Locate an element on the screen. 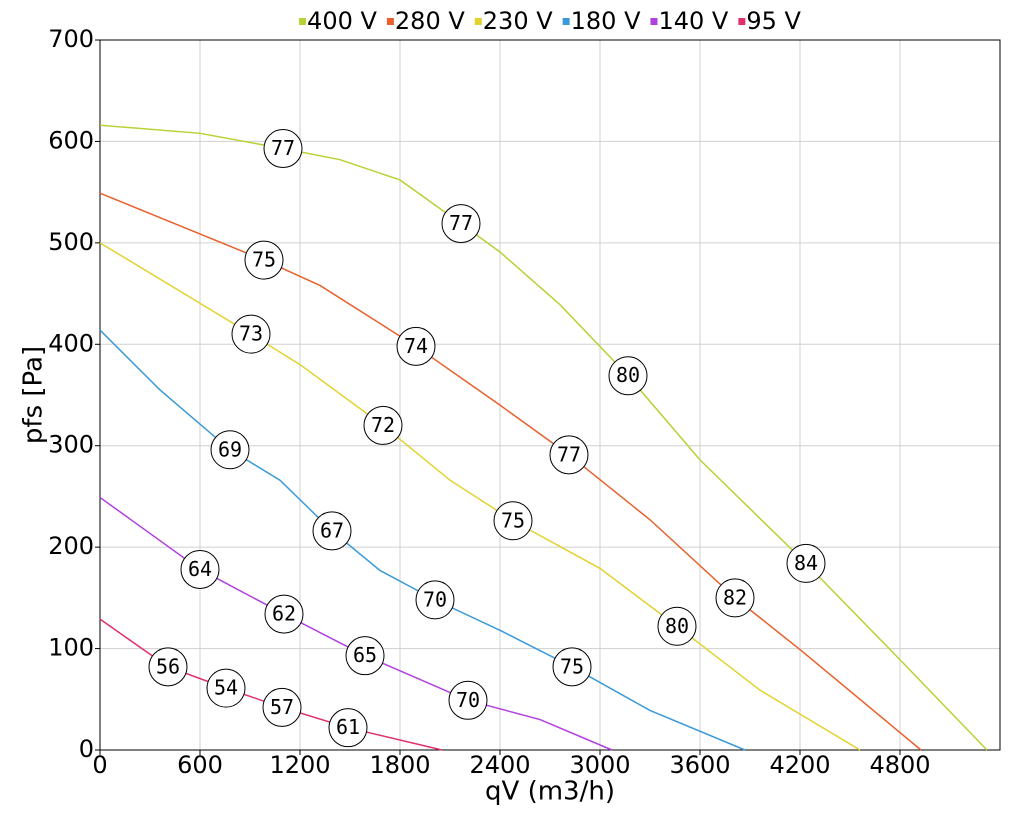 The image size is (1020, 820). annotation-label: 82 is located at coordinates (735, 597).